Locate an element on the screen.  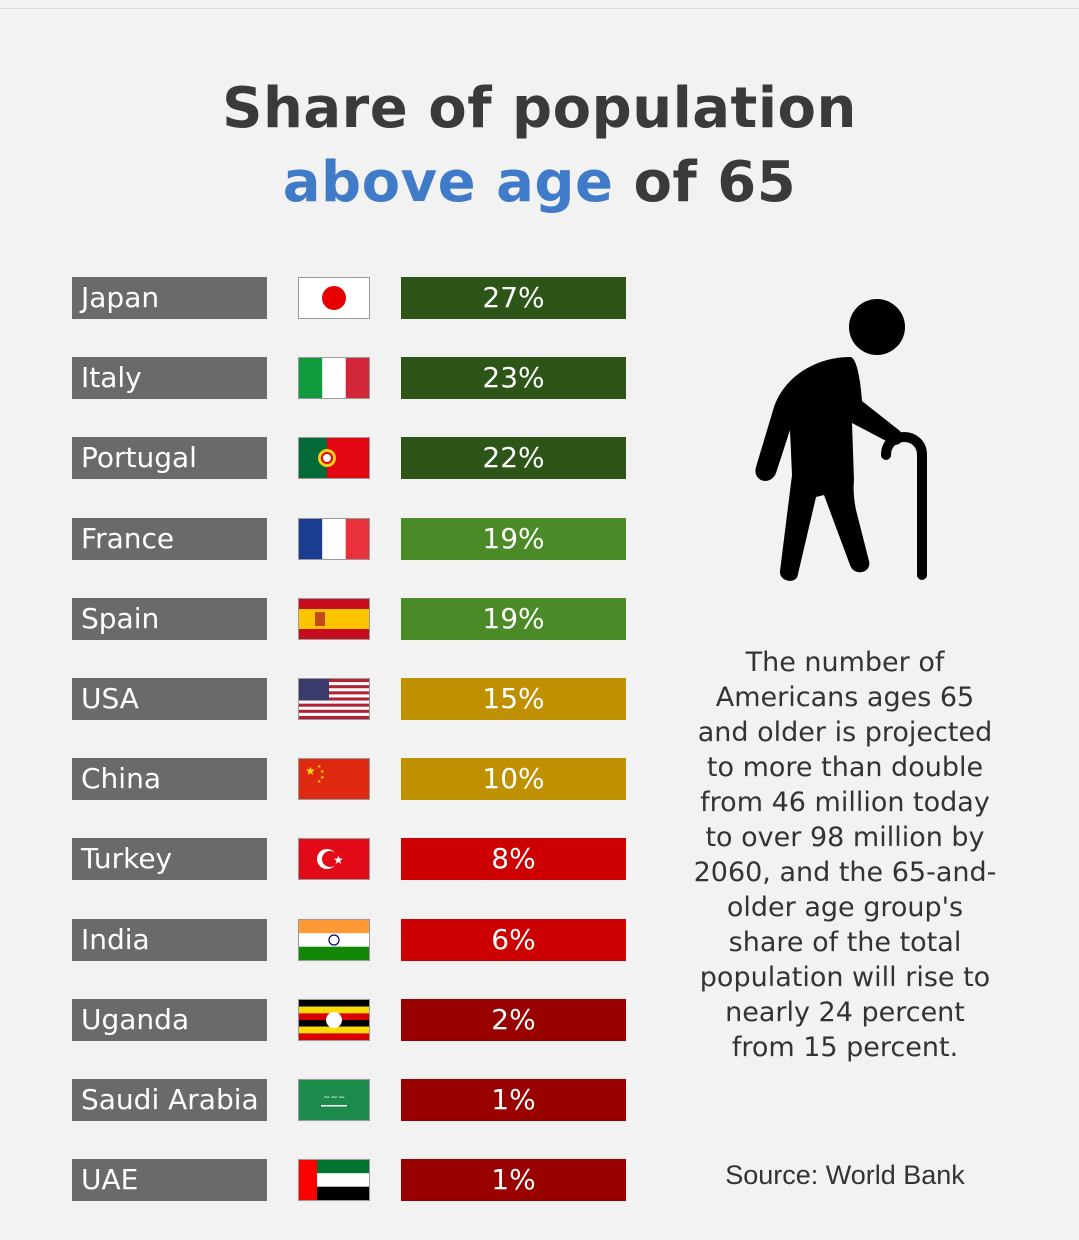
top-divider is located at coordinates (539, 8).